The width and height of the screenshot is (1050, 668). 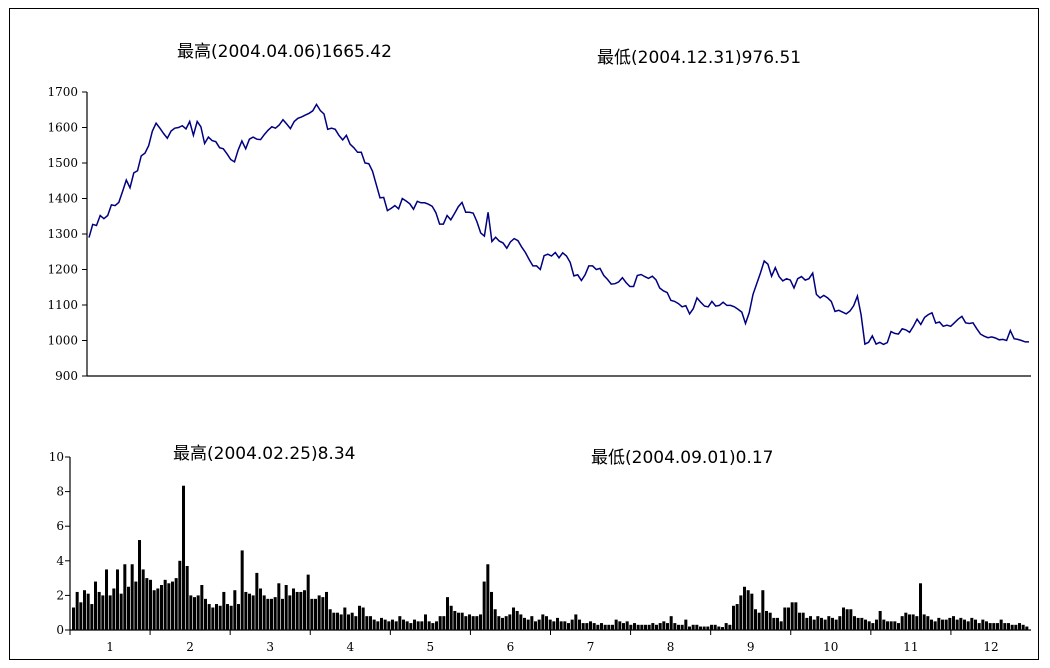 I want to click on volume-high-annotation: 最高(2004.02.25)8.34, so click(x=264, y=454).